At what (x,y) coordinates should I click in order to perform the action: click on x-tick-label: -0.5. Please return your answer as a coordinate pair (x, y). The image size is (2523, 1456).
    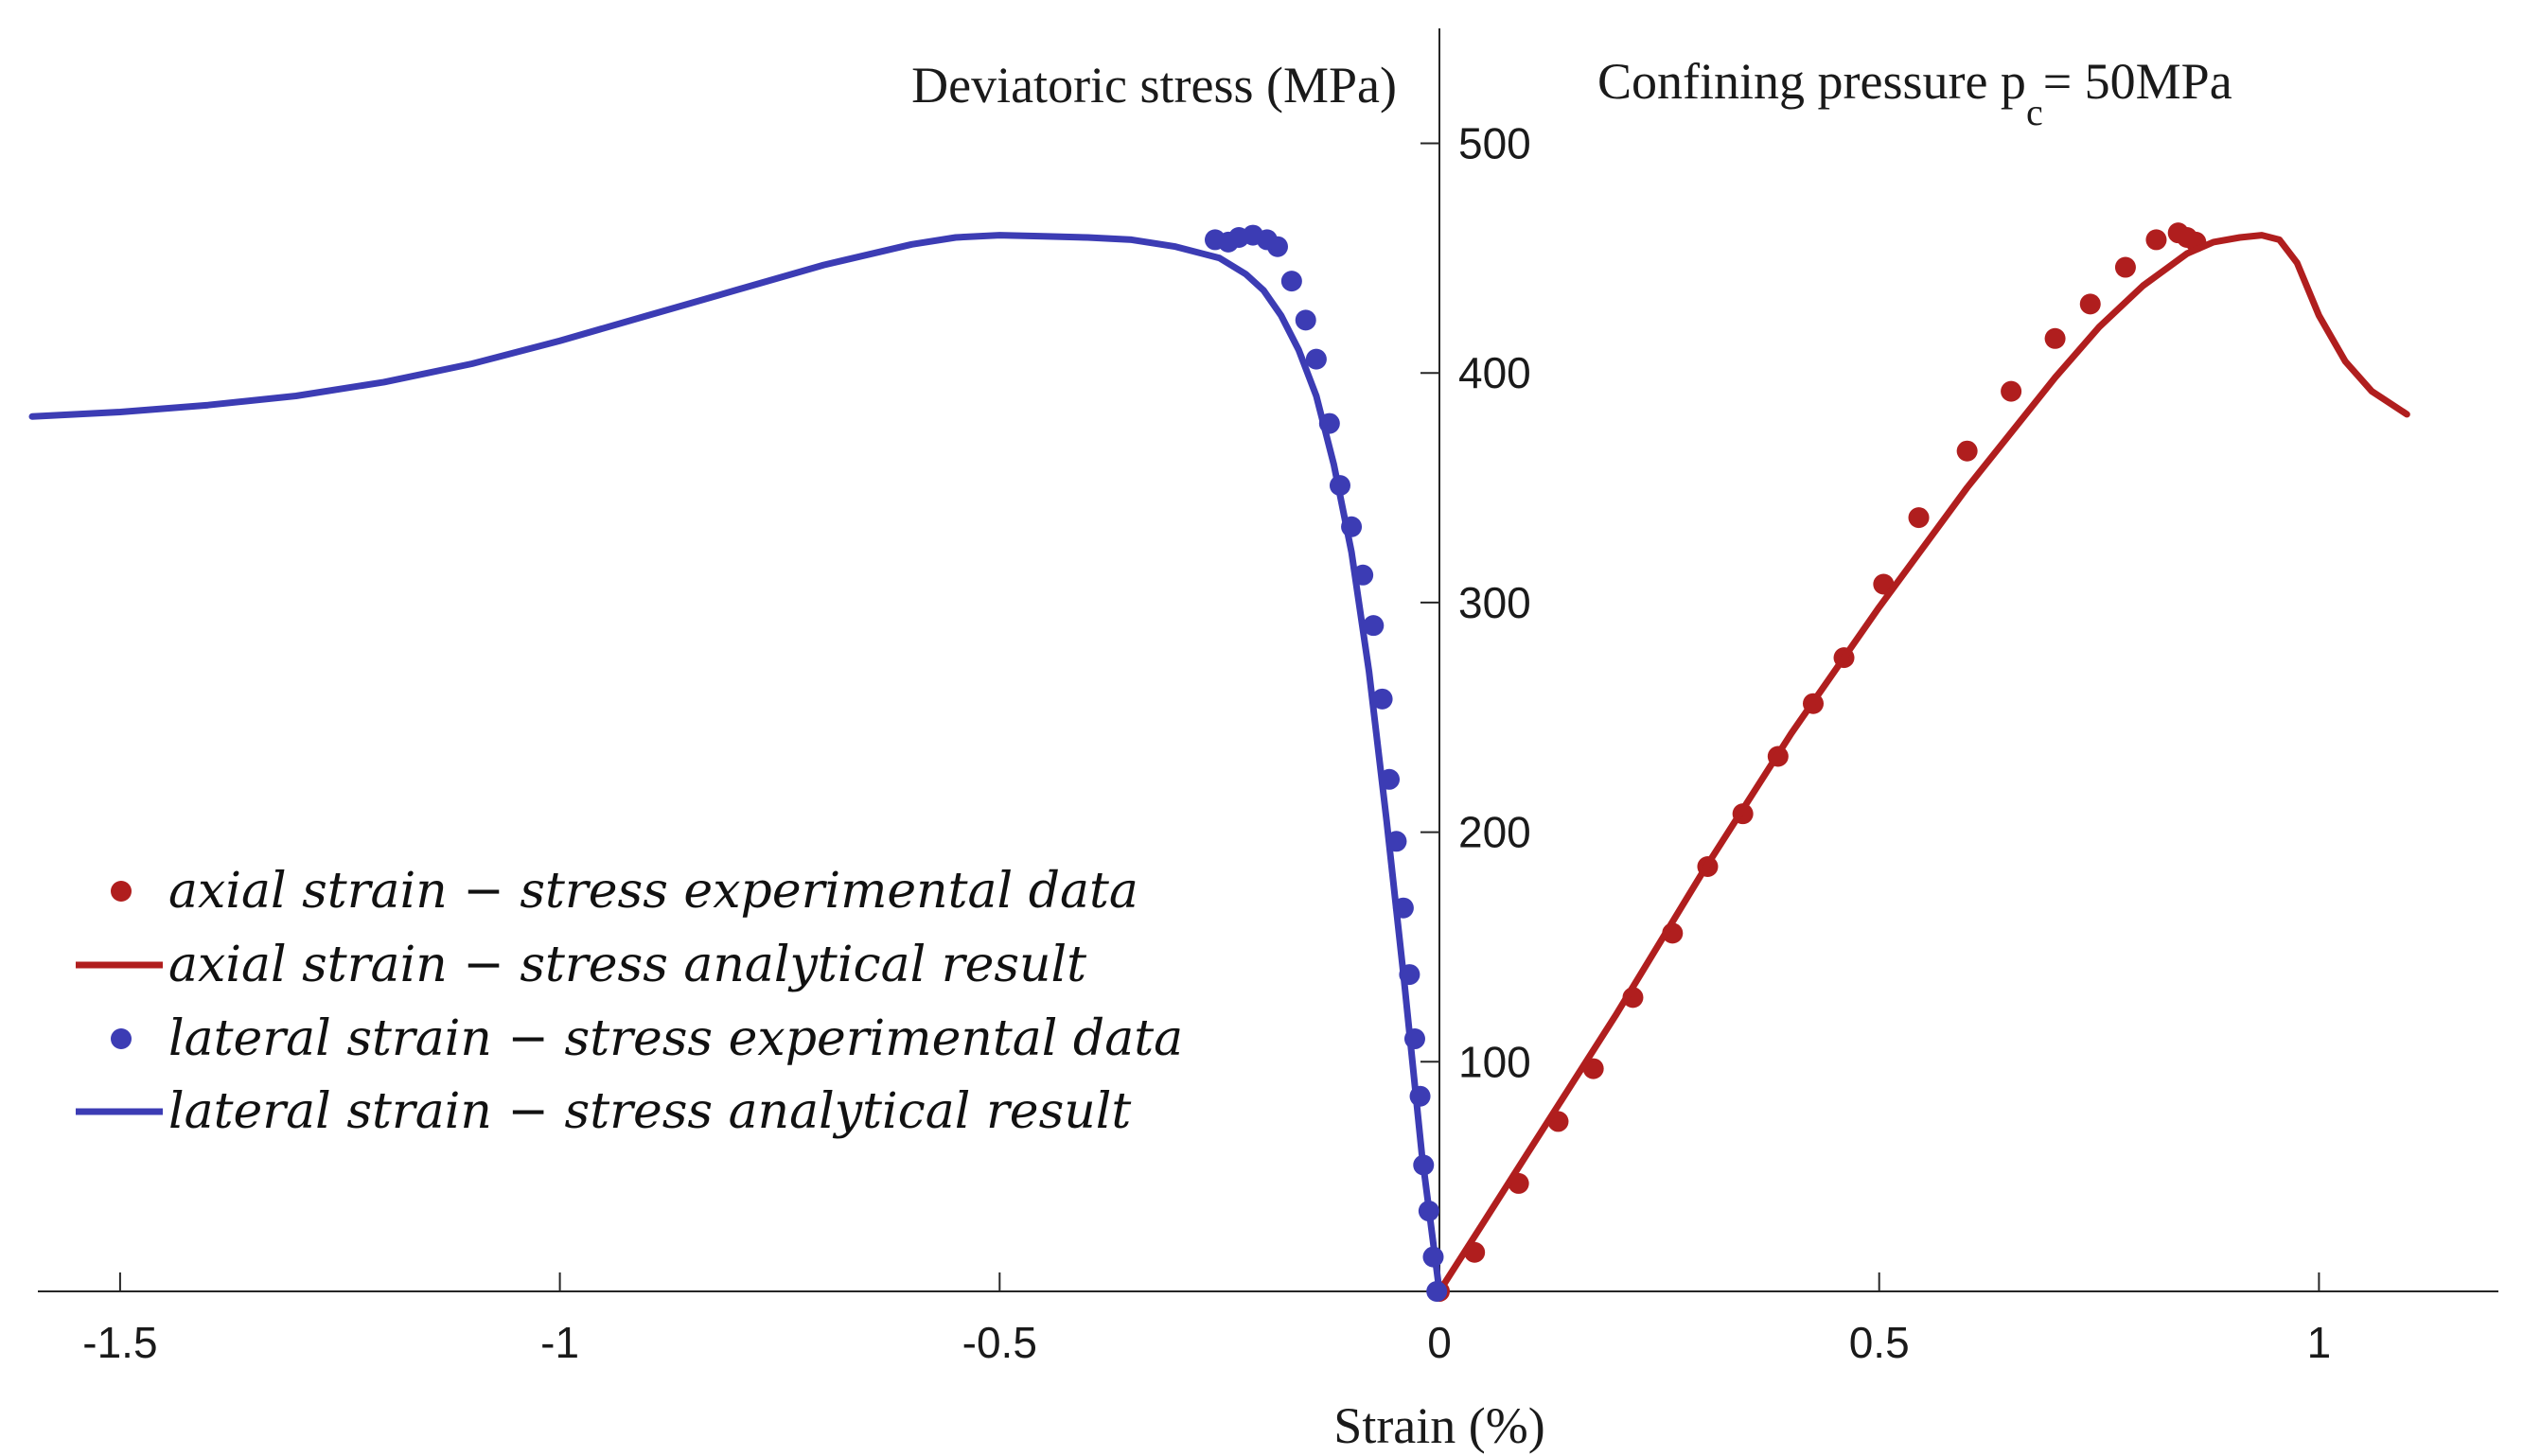
    Looking at the image, I should click on (1000, 1342).